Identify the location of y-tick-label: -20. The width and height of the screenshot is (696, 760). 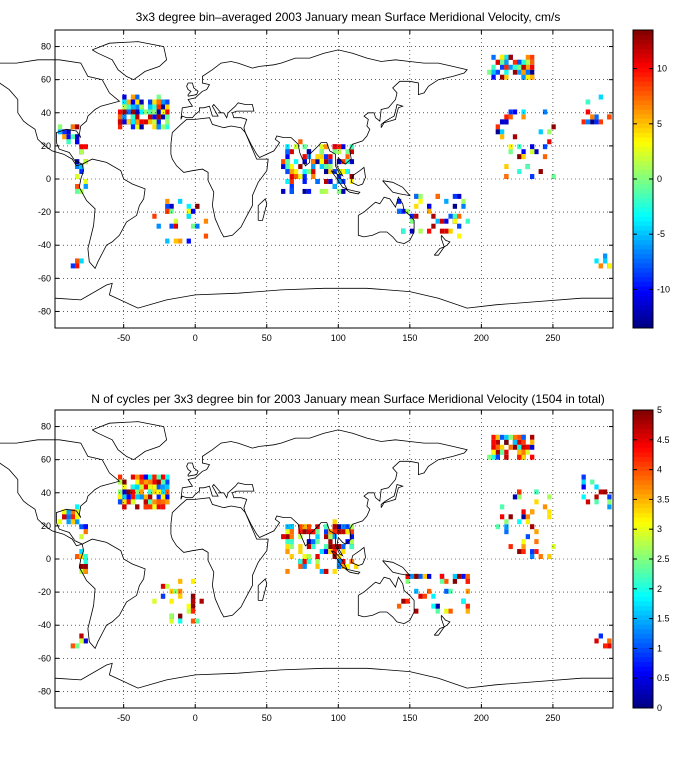
(44, 592).